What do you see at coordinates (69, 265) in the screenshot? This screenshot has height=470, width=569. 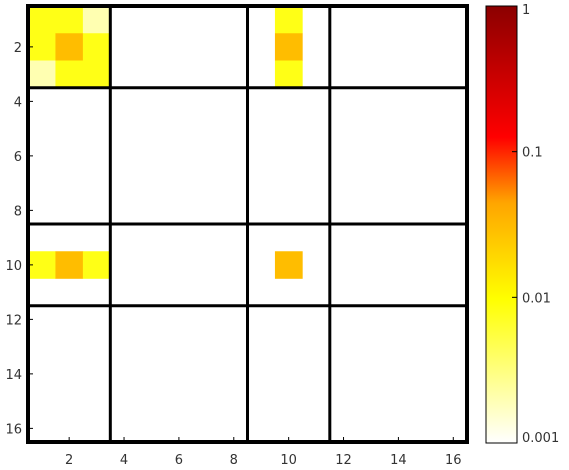 I see `heatmap-cell-r10-c2` at bounding box center [69, 265].